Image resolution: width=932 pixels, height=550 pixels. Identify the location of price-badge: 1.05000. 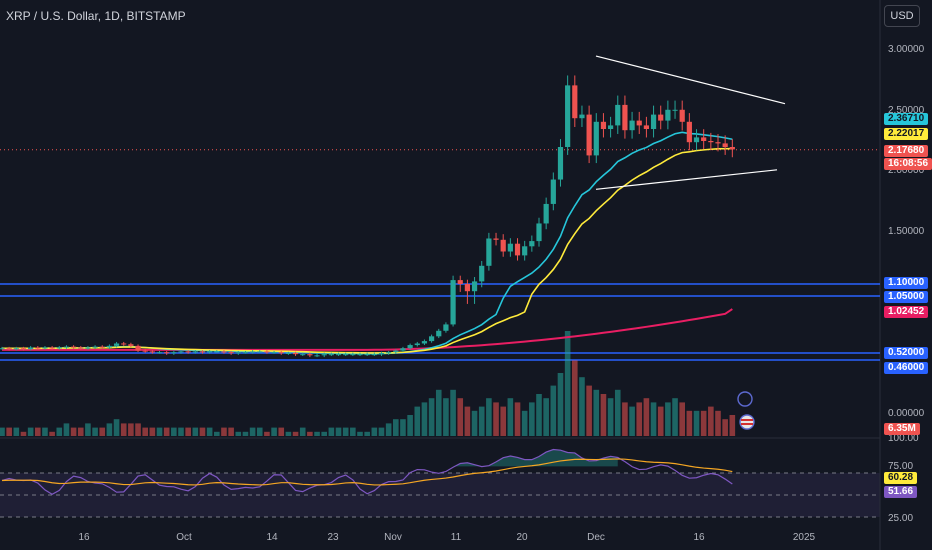
(906, 297).